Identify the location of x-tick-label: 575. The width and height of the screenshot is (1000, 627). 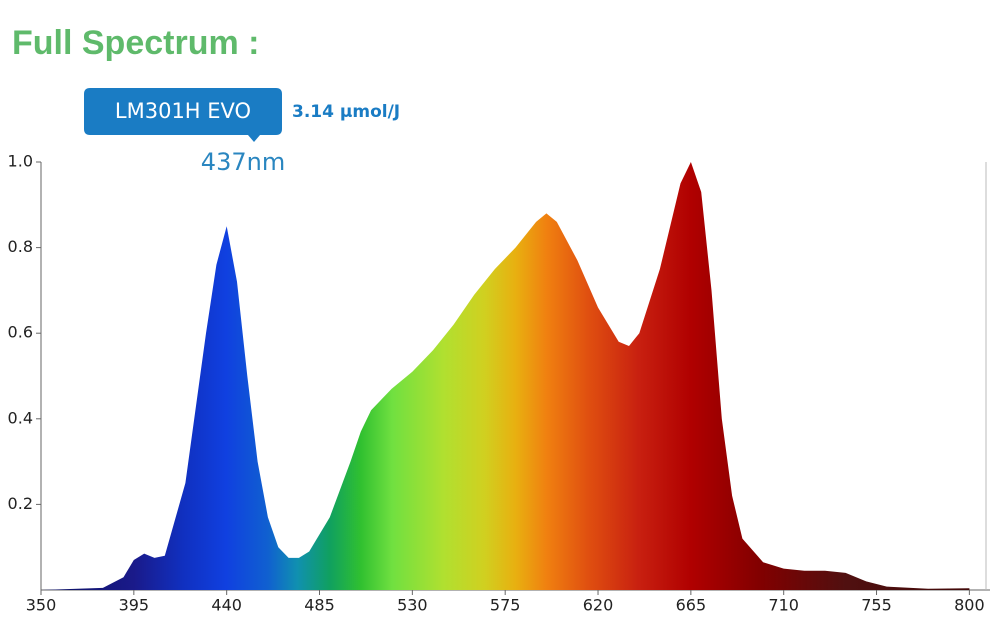
(505, 605).